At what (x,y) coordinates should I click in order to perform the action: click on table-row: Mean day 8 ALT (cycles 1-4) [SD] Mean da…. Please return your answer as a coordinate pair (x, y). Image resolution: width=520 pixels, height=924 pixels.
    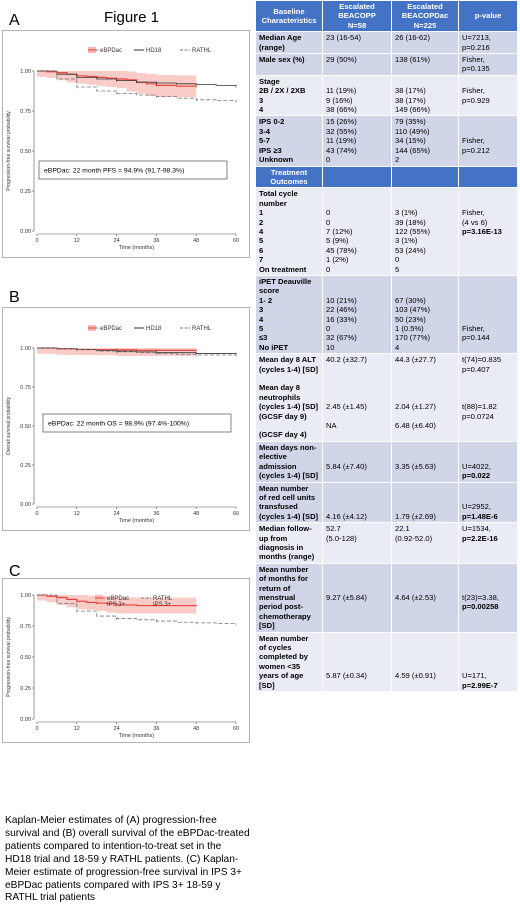
    Looking at the image, I should click on (386, 397).